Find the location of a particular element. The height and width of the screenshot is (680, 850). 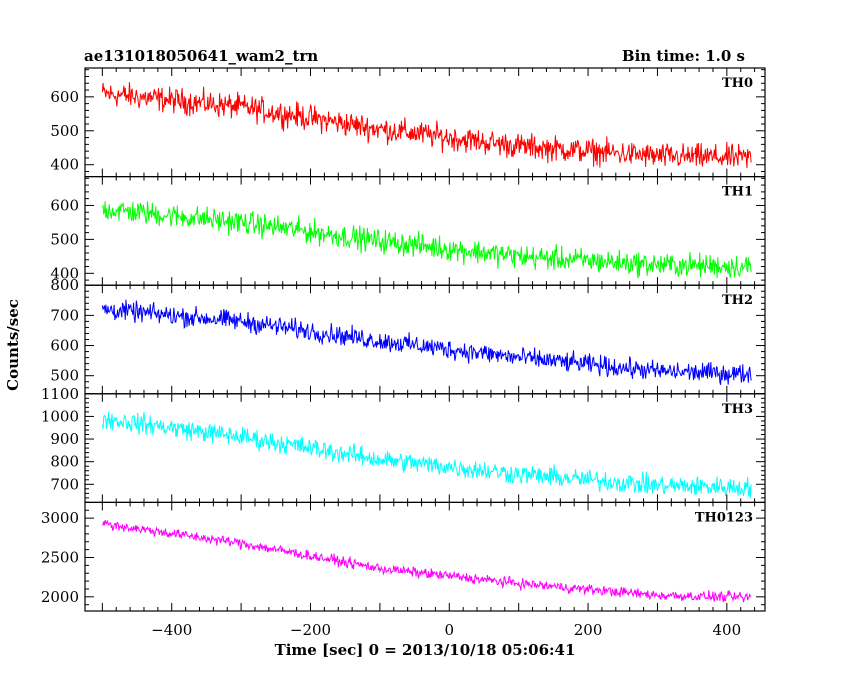

x-tick-label: −400 is located at coordinates (171, 630).